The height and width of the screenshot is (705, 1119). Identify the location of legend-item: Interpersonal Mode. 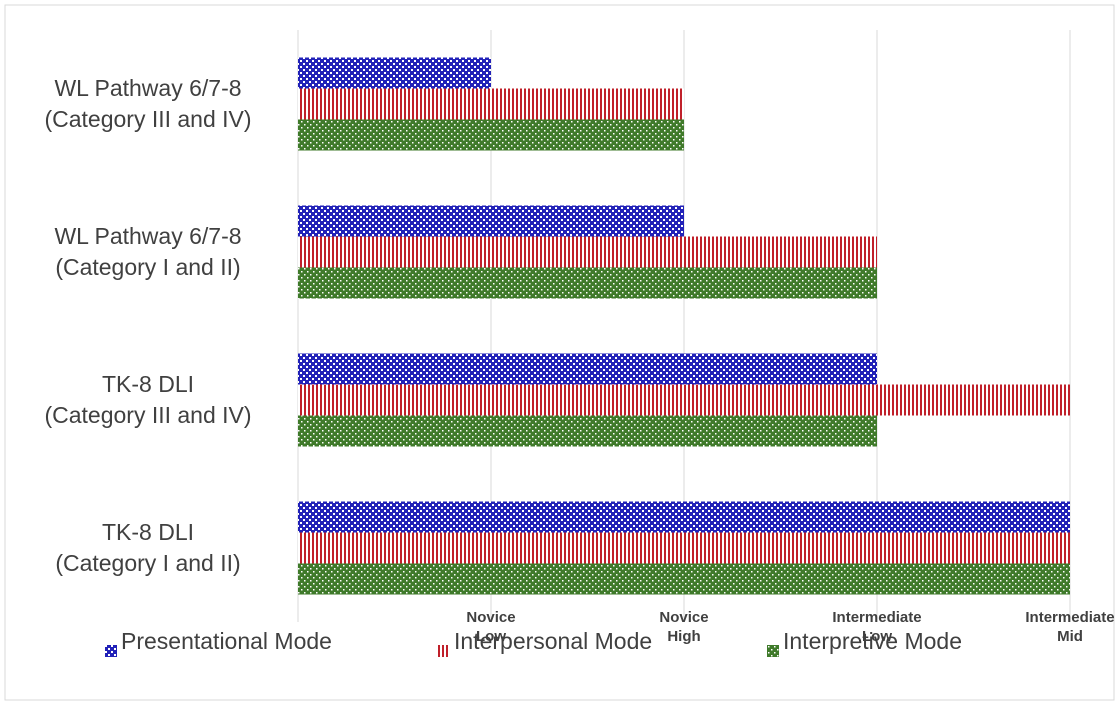
(545, 642).